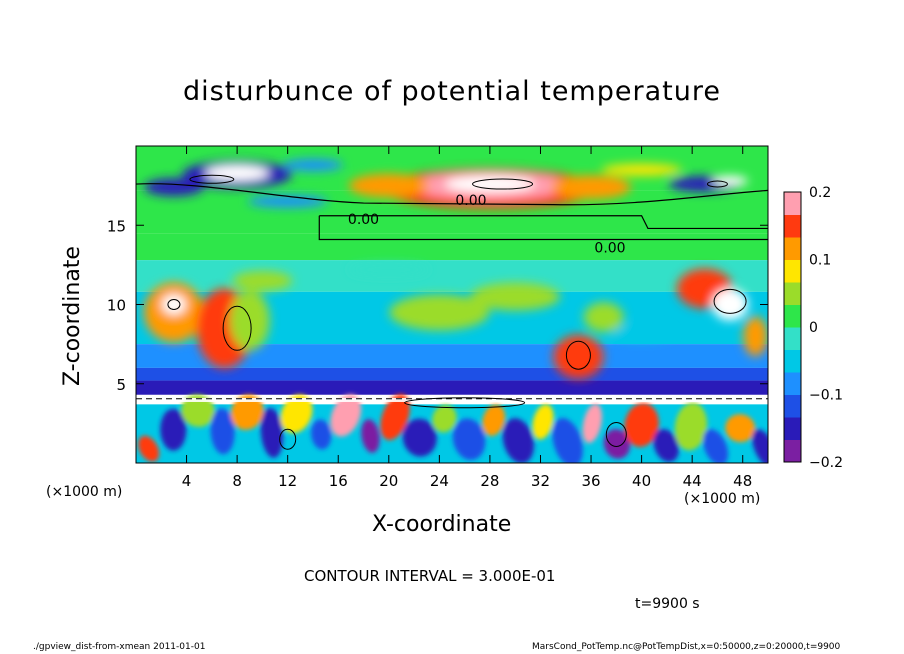 The width and height of the screenshot is (904, 654). I want to click on time-label: t=9900 s, so click(667, 604).